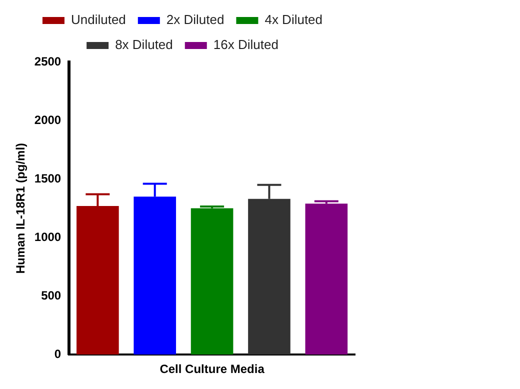 The width and height of the screenshot is (520, 389). Describe the element at coordinates (48, 119) in the screenshot. I see `y-tick-label: 2000` at that location.